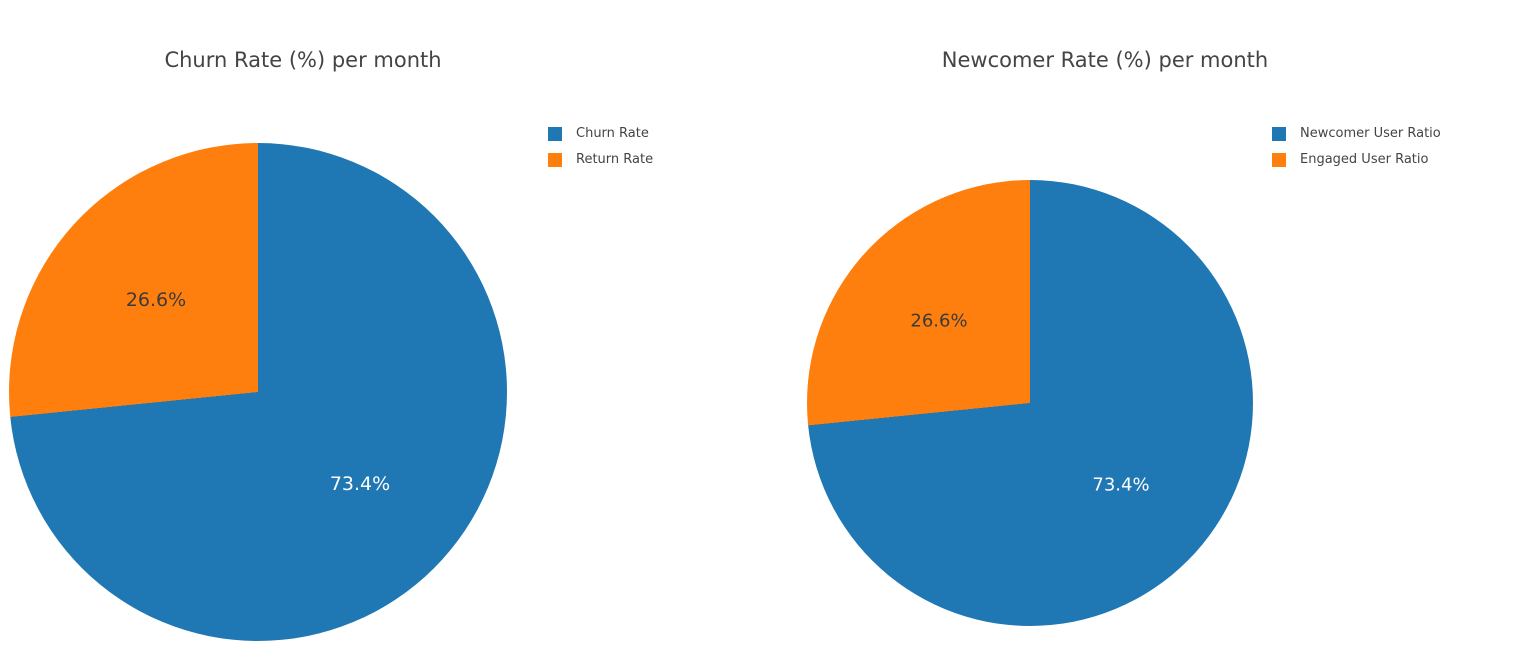 Image resolution: width=1522 pixels, height=670 pixels. What do you see at coordinates (600, 147) in the screenshot?
I see `churn-chart-legend: Churn Rate Return Rate` at bounding box center [600, 147].